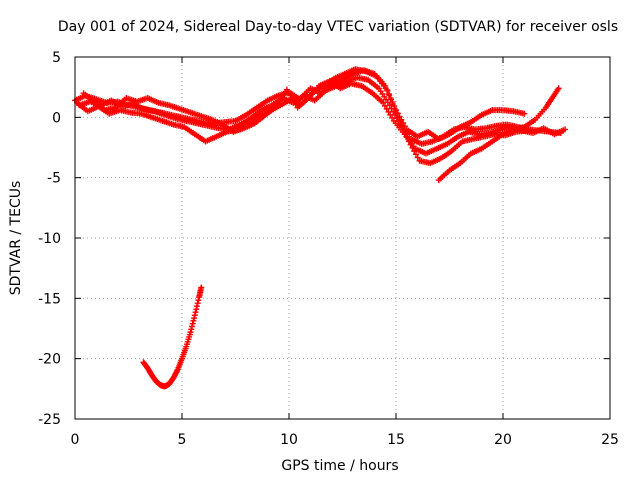 The image size is (640, 480). I want to click on x-tick-label: 5, so click(182, 440).